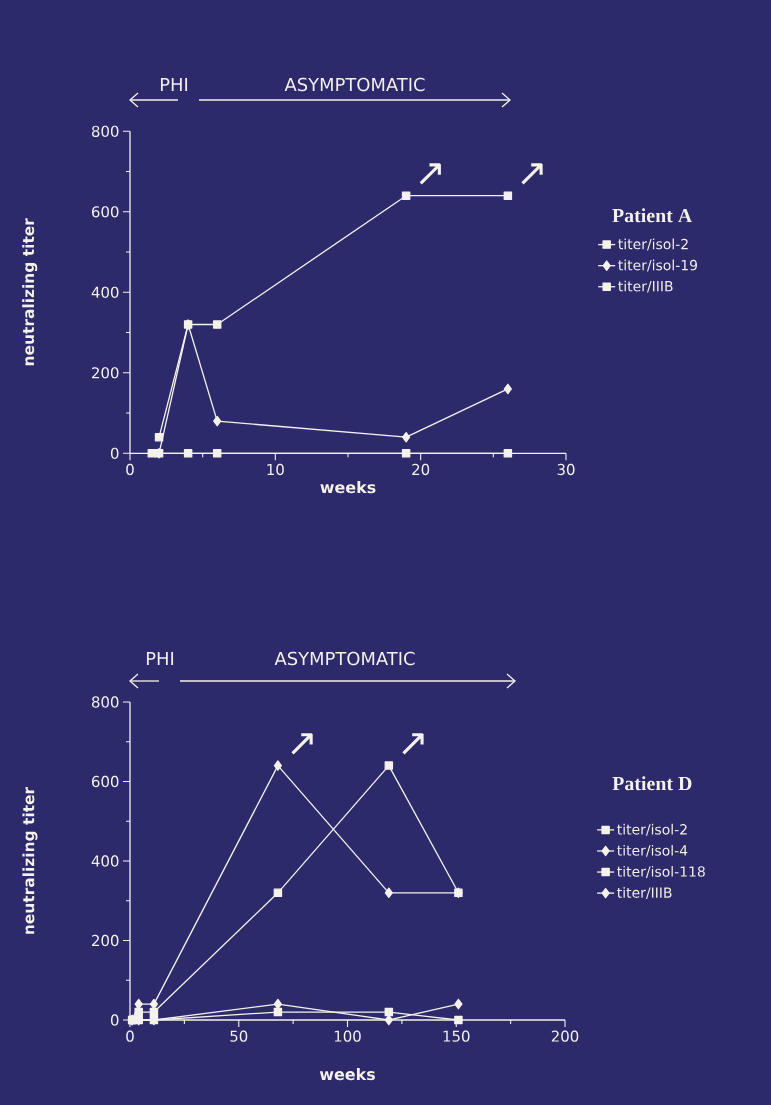  I want to click on x-tick-label: 50, so click(239, 1036).